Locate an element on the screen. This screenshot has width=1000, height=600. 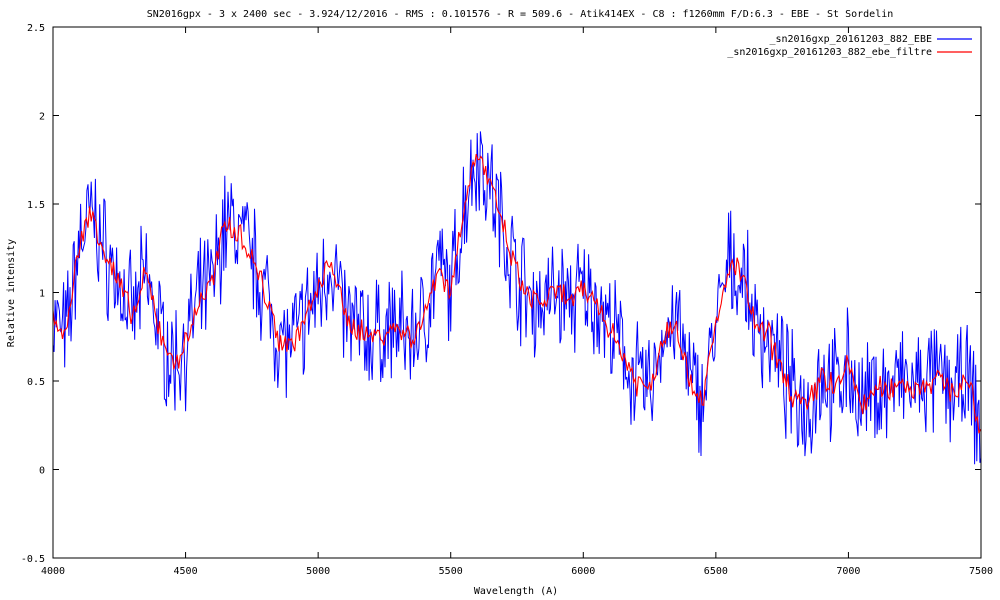
legend-label-1: _sn2016gxp_20161203_882_EBE is located at coordinates (850, 39).